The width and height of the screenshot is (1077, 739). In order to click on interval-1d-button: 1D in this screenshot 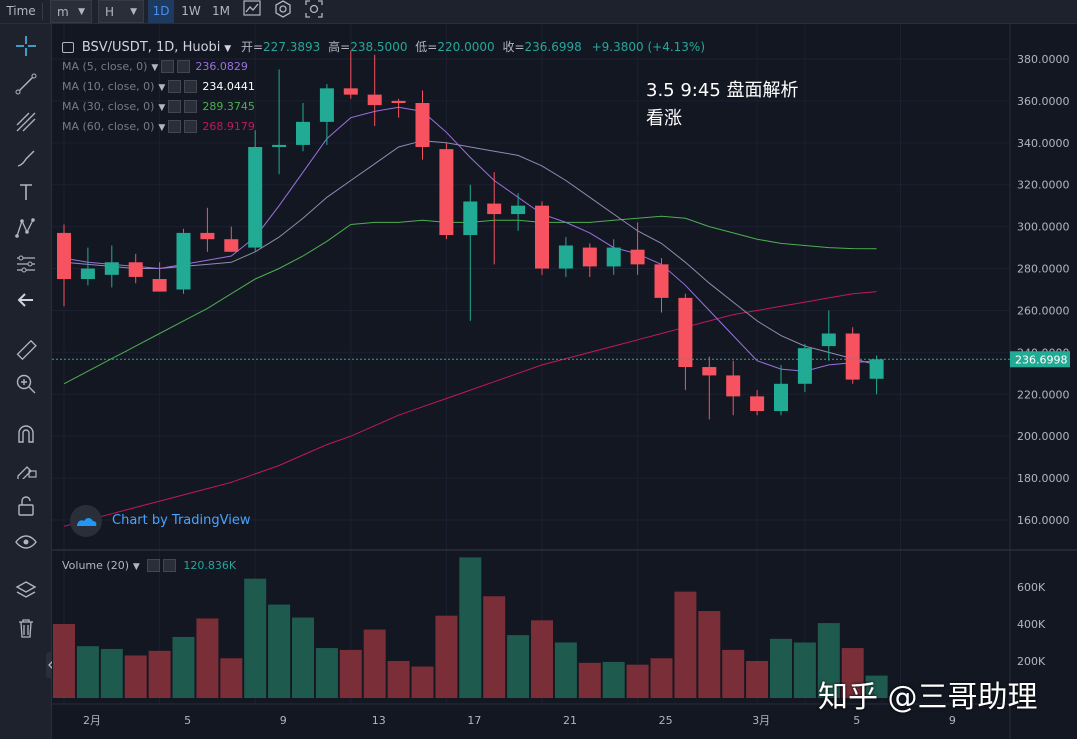, I will do `click(161, 11)`.